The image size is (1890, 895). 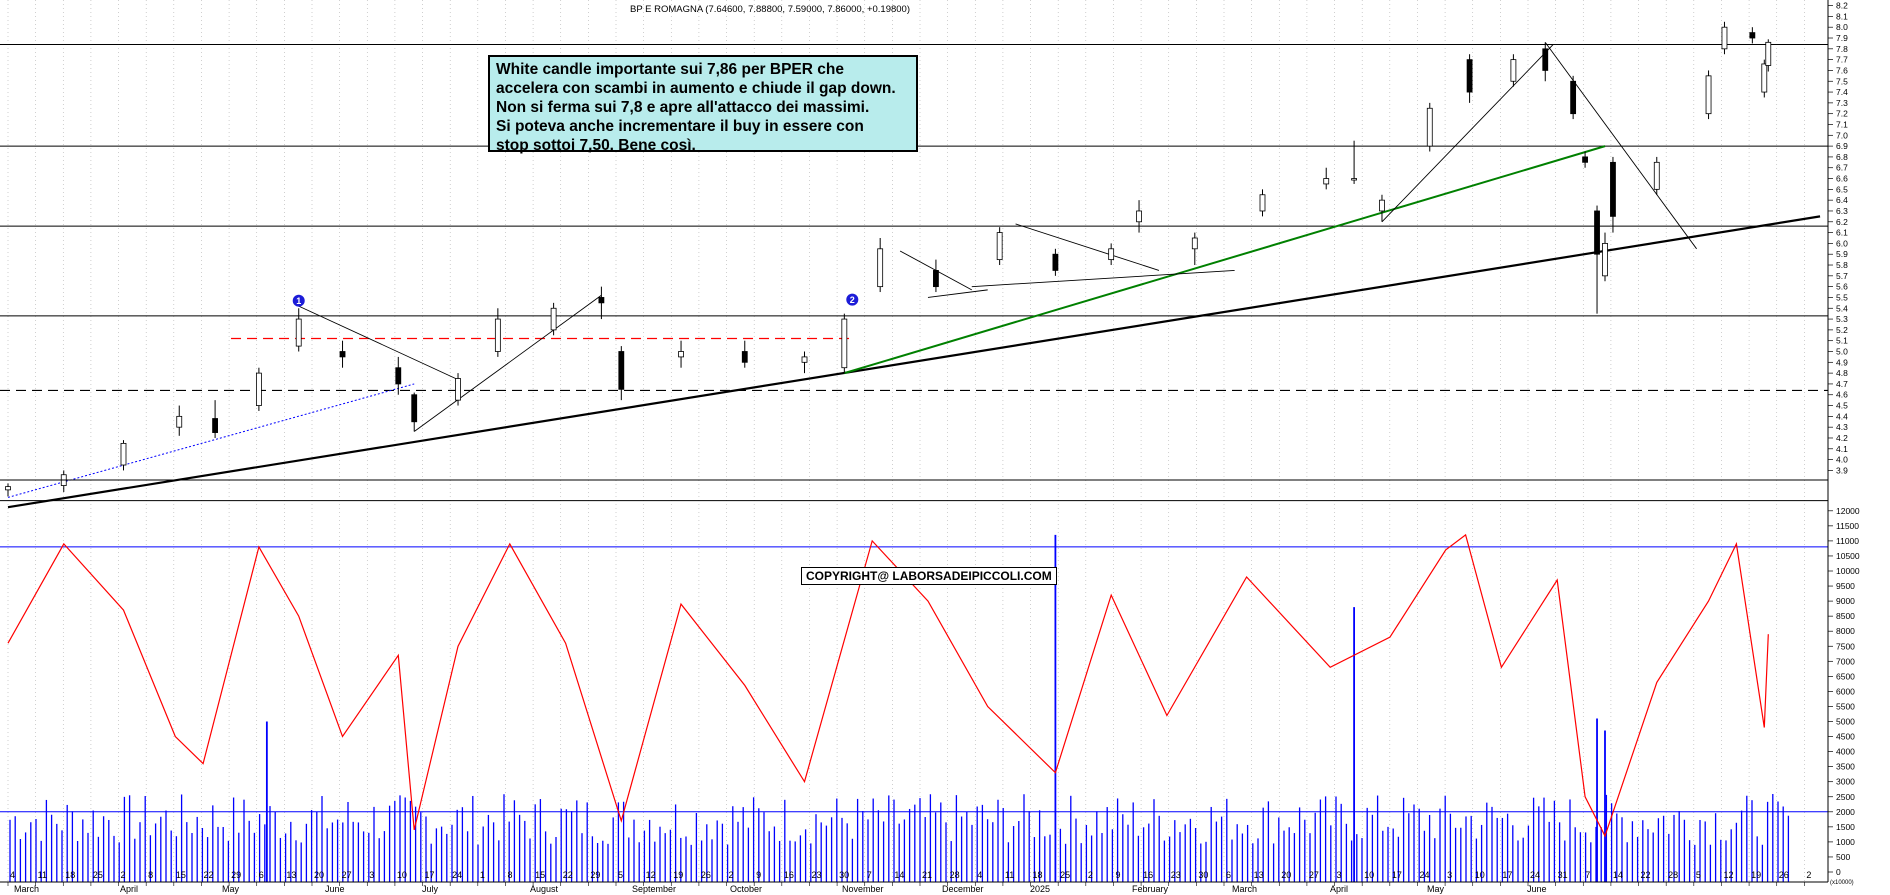 I want to click on month-label: June, so click(x=1537, y=889).